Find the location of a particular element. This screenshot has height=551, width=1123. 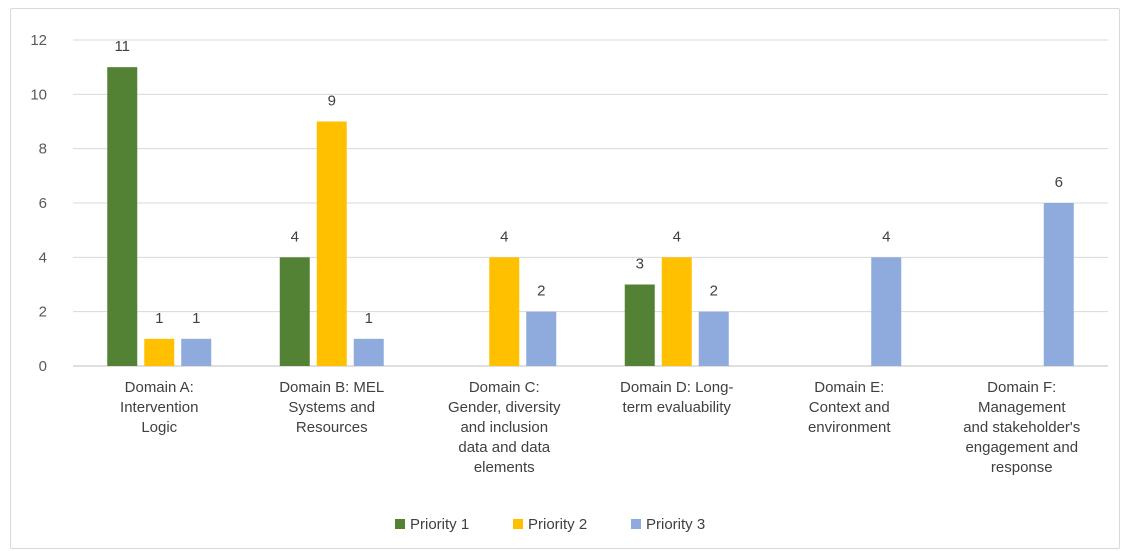

data-label: 9 is located at coordinates (332, 101).